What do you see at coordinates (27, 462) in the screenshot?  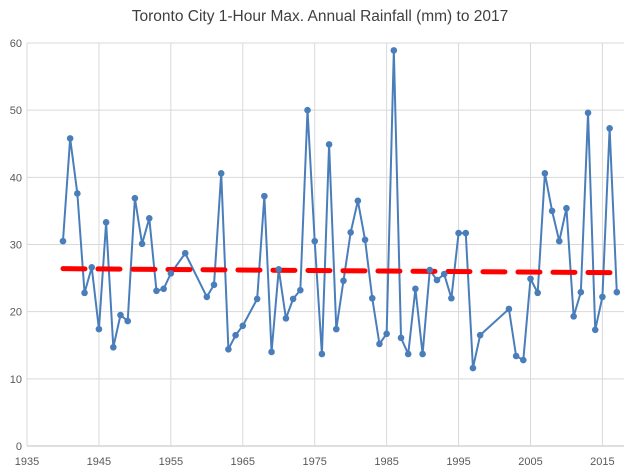 I see `x-tick-label: 1935` at bounding box center [27, 462].